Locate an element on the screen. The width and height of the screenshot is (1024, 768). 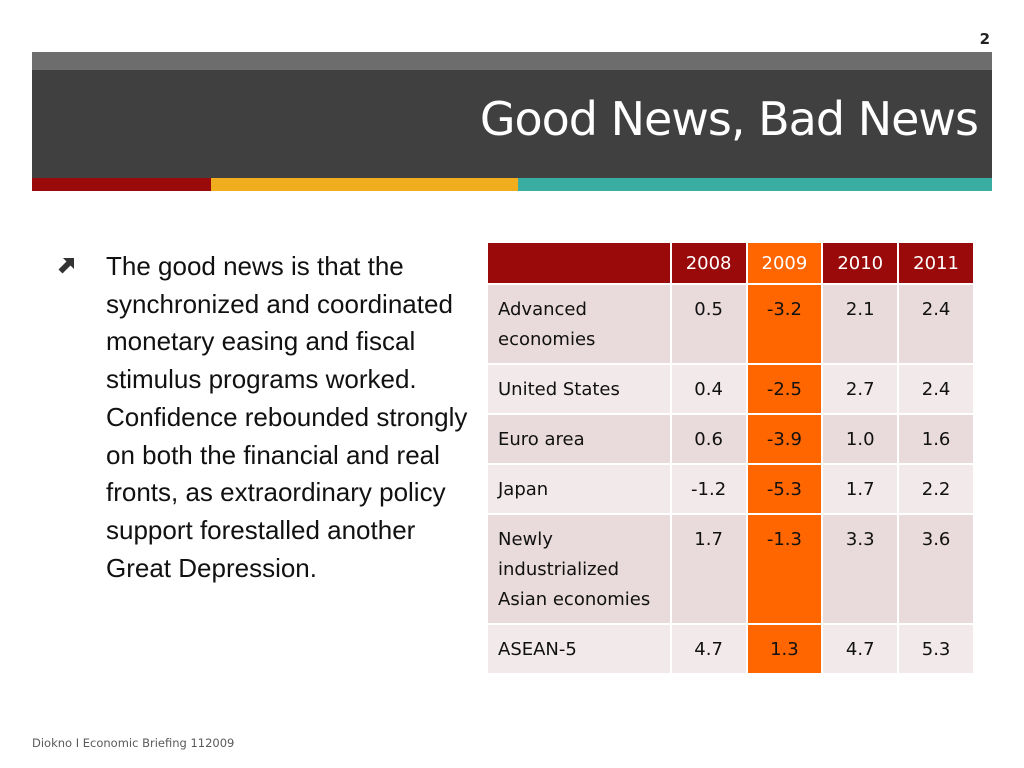
accent-stripe-gold is located at coordinates (364, 184).